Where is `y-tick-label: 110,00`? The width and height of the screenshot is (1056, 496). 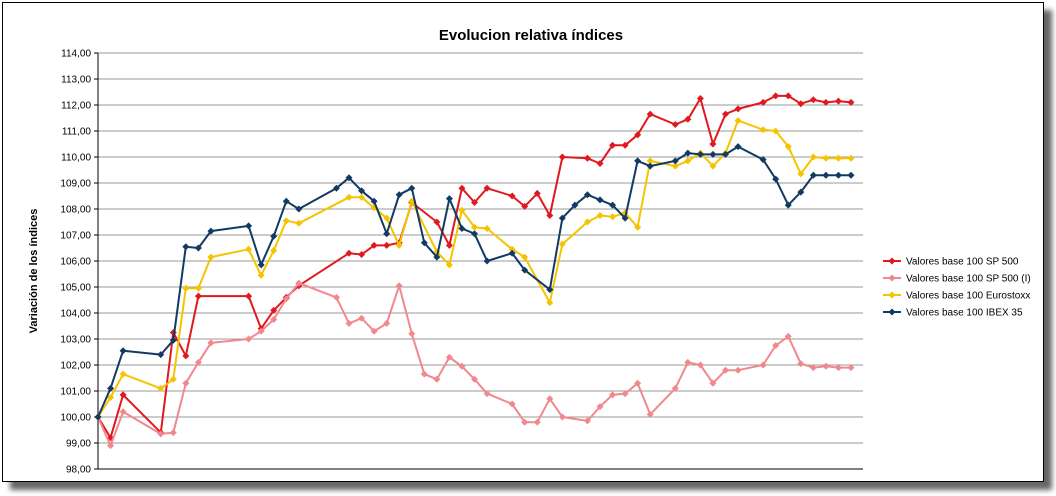
y-tick-label: 110,00 is located at coordinates (76, 158).